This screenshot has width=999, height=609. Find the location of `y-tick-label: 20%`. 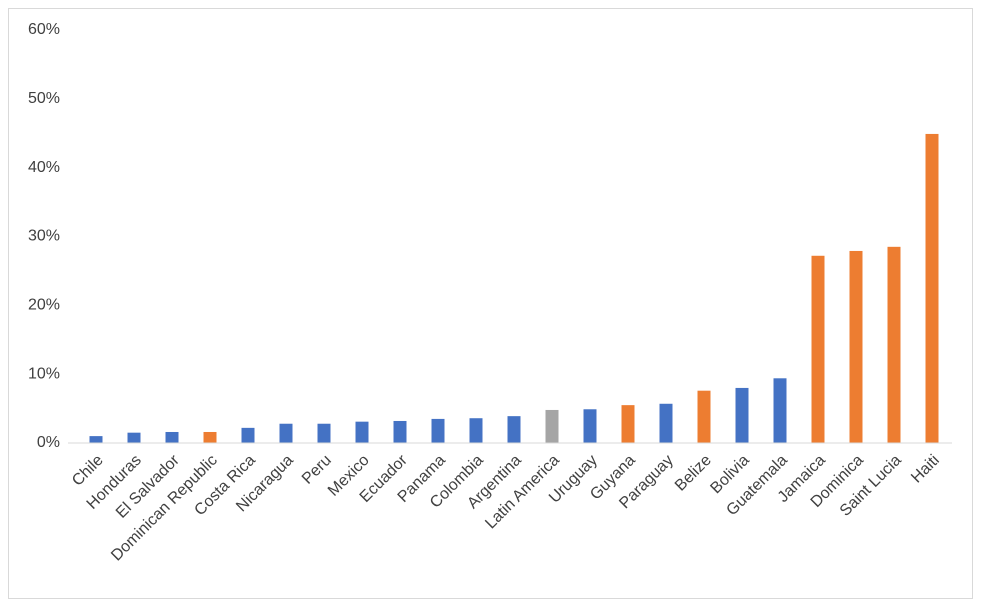

y-tick-label: 20% is located at coordinates (44, 305).